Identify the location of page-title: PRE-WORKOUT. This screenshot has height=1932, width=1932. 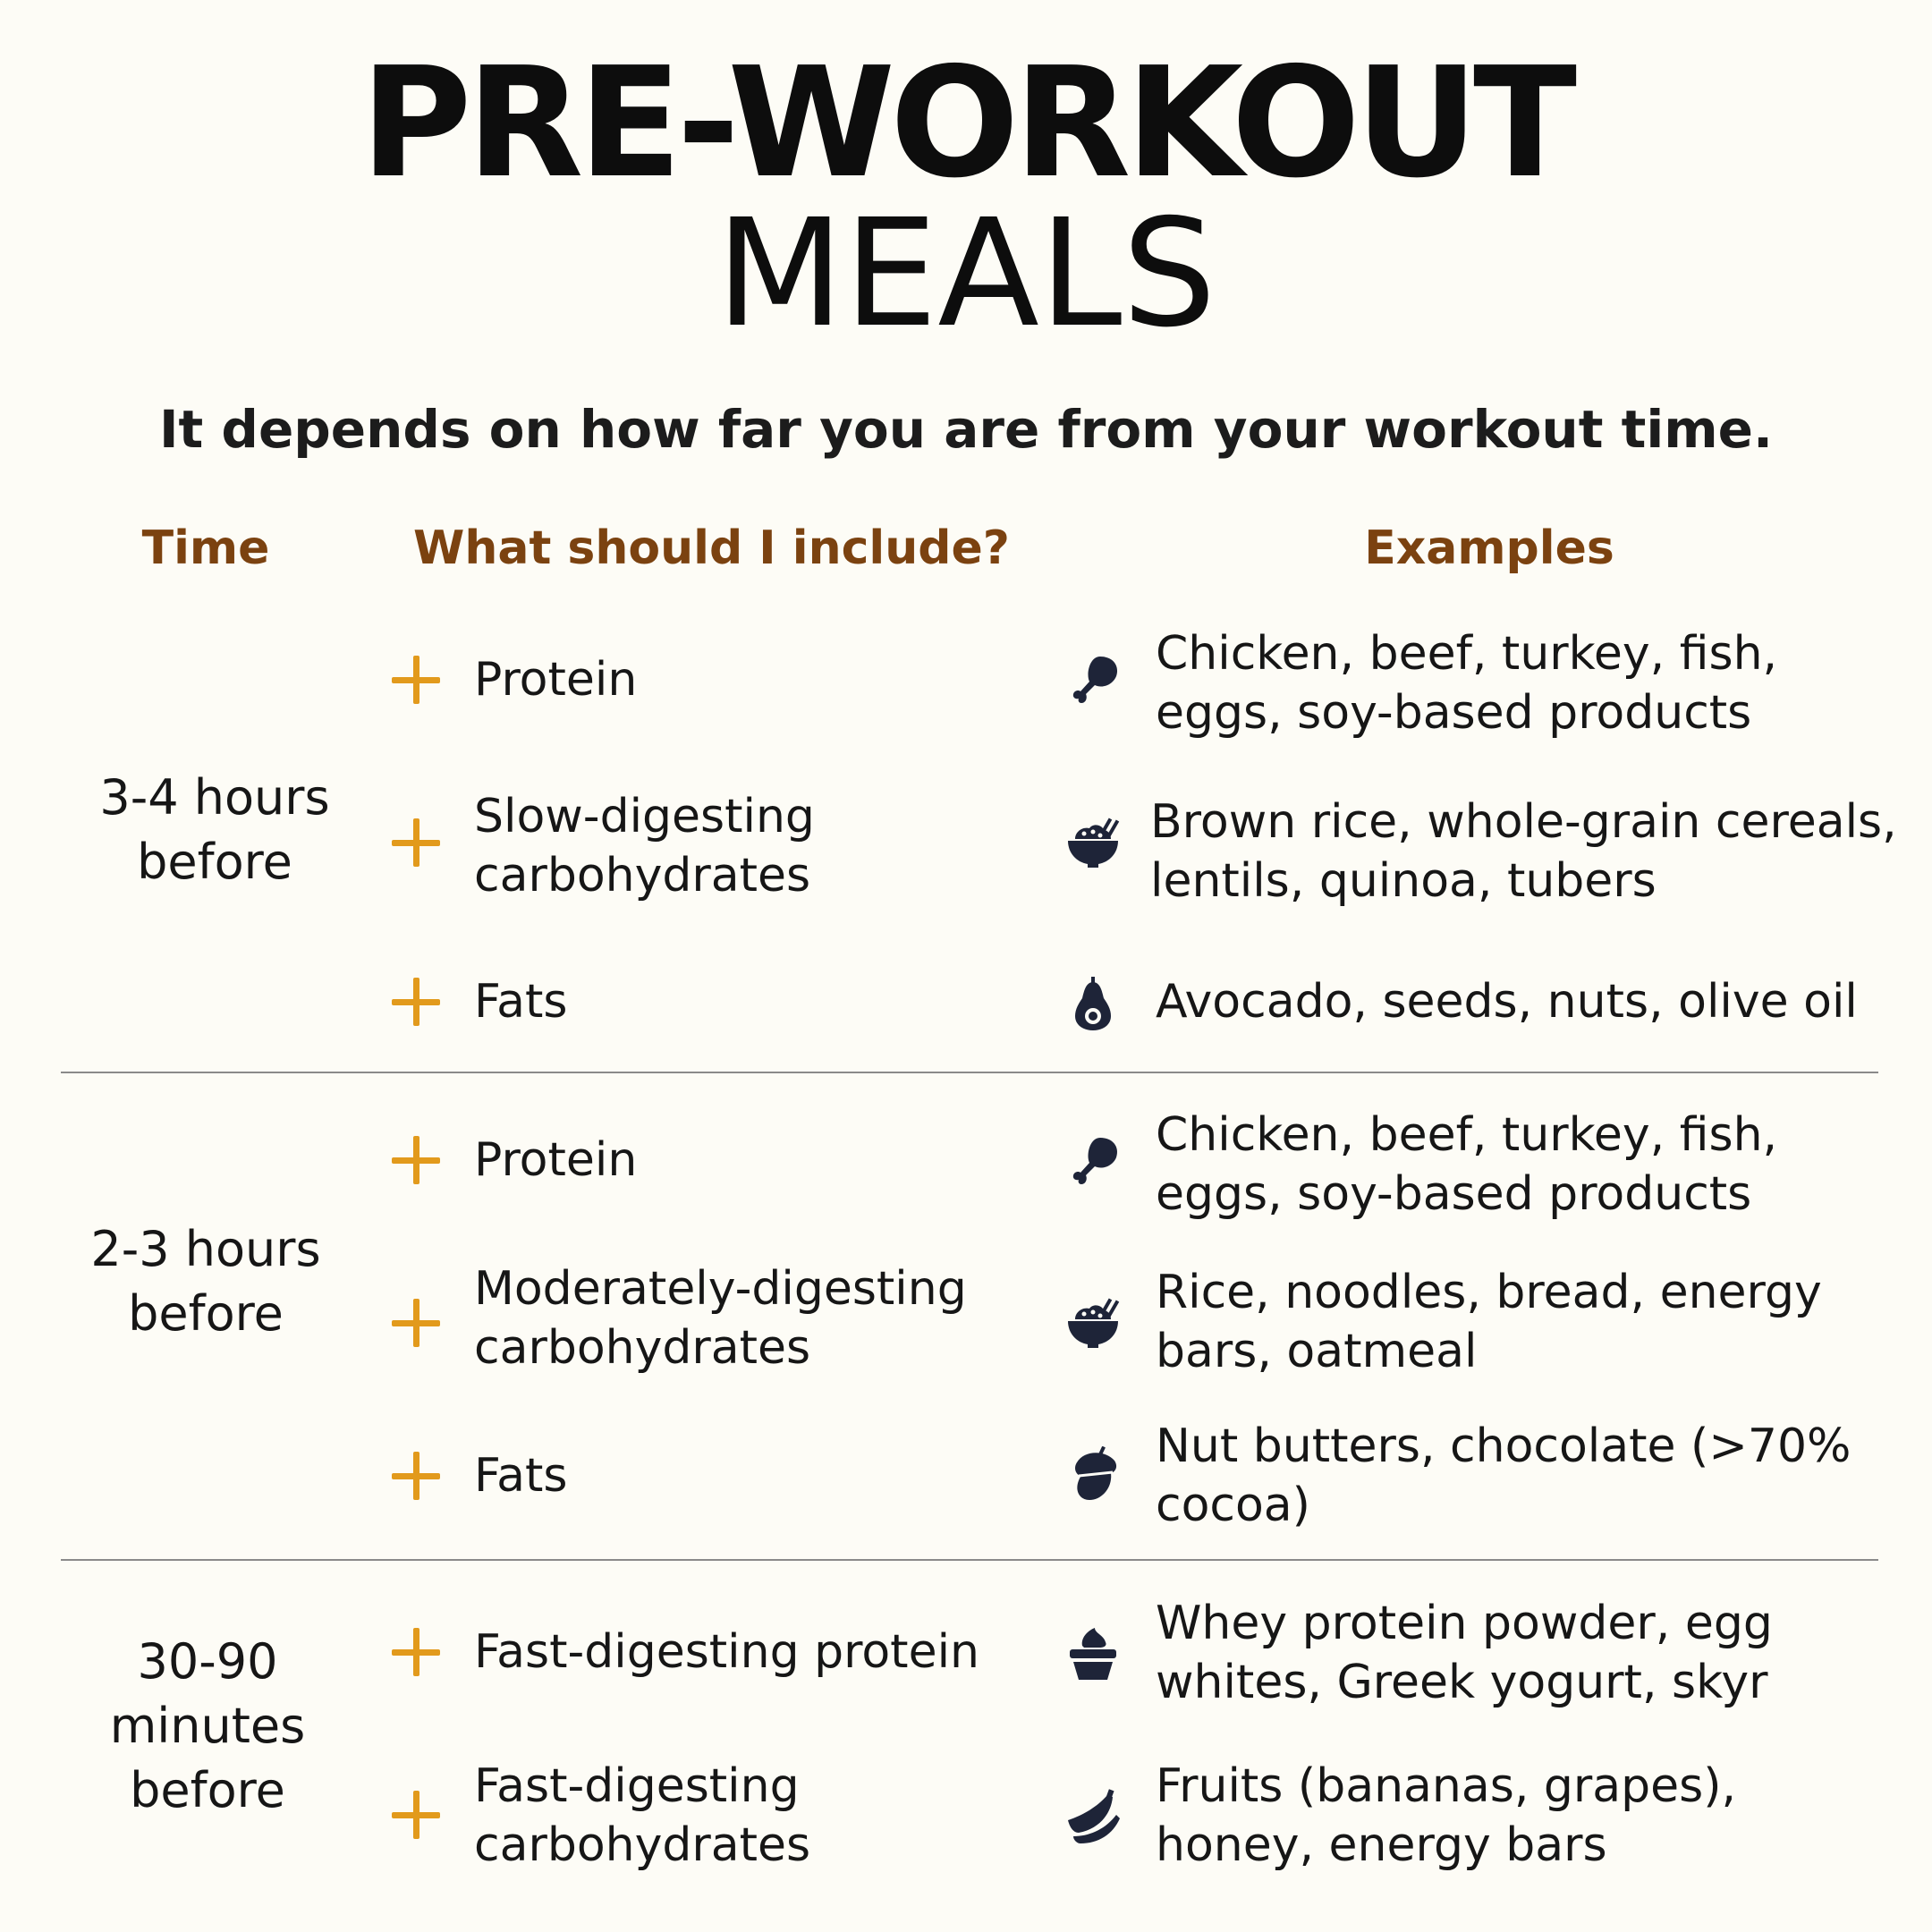
(968, 123).